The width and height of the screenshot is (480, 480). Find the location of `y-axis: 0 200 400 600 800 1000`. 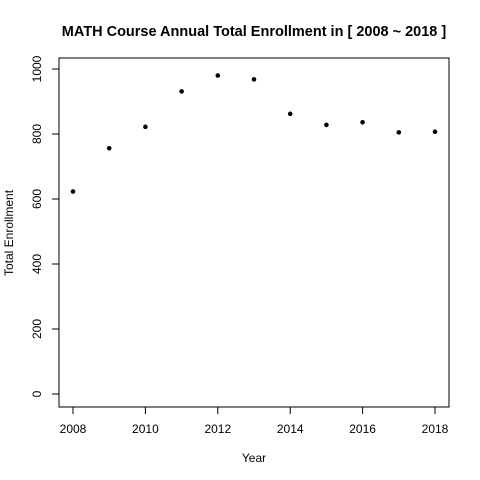

y-axis: 0 200 400 600 800 1000 is located at coordinates (44, 226).